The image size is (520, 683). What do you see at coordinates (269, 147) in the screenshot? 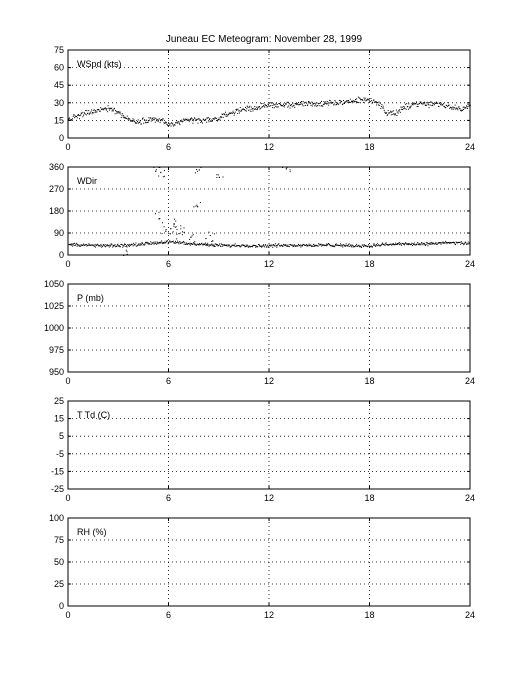
I see `x-tick-label: 12` at bounding box center [269, 147].